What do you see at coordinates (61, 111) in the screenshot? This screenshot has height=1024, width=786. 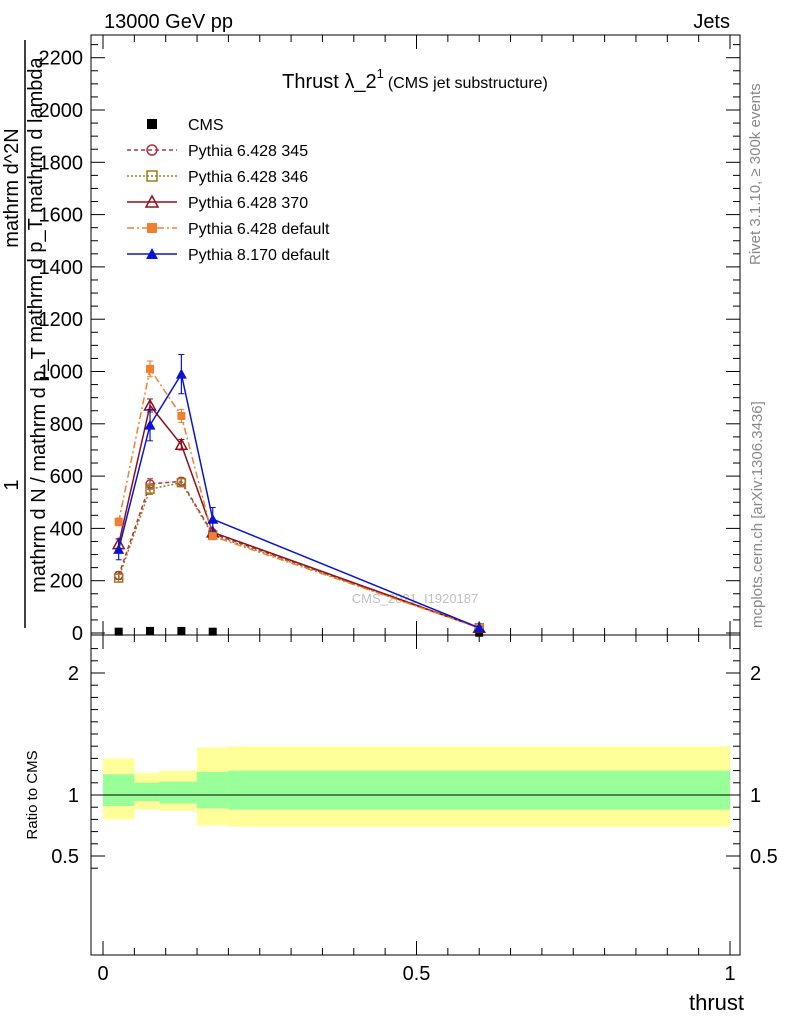 I see `y-tick-label: 2000` at bounding box center [61, 111].